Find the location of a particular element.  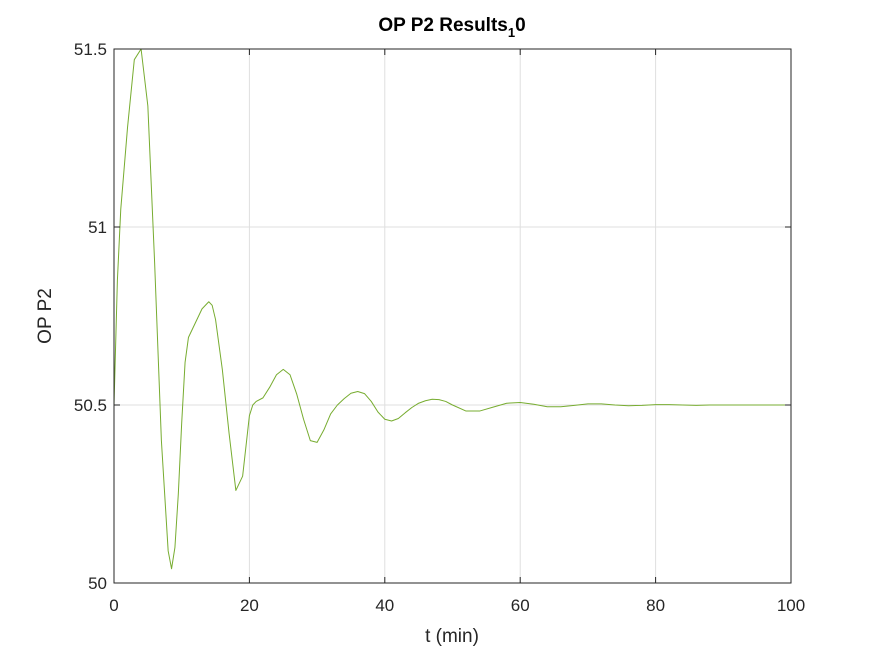

x-tick-labels: 0 20 40 60 80 100 is located at coordinates (457, 605).